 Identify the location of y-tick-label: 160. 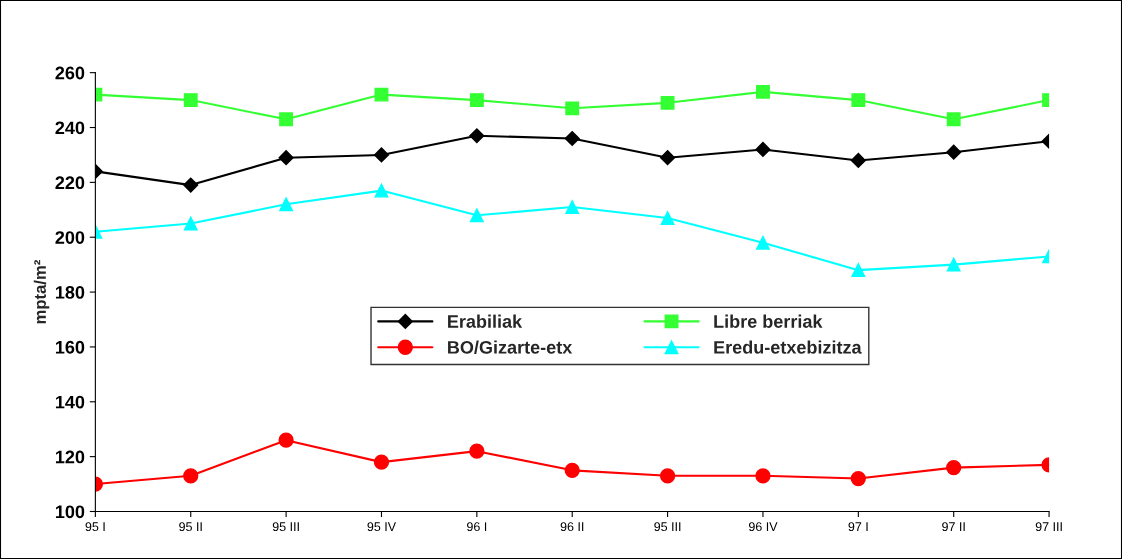
(70, 347).